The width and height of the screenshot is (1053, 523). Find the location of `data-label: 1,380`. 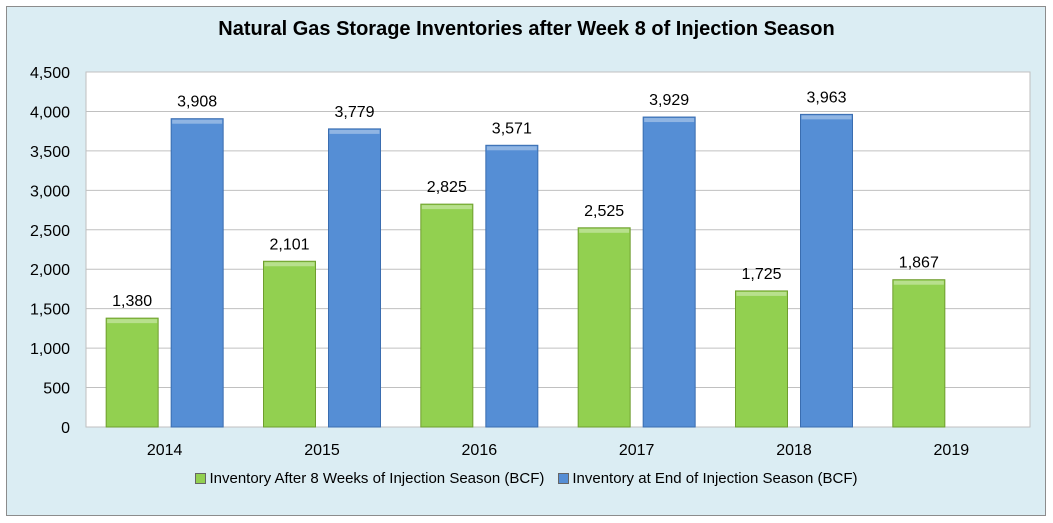

data-label: 1,380 is located at coordinates (132, 301).